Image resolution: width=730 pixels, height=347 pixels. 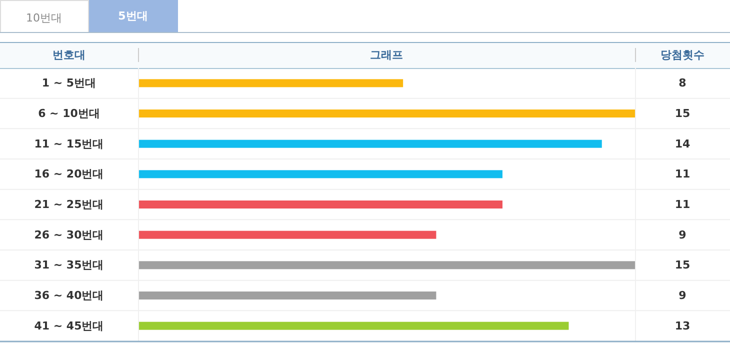 What do you see at coordinates (69, 143) in the screenshot?
I see `y-tick-label: 11 ~ 15번대` at bounding box center [69, 143].